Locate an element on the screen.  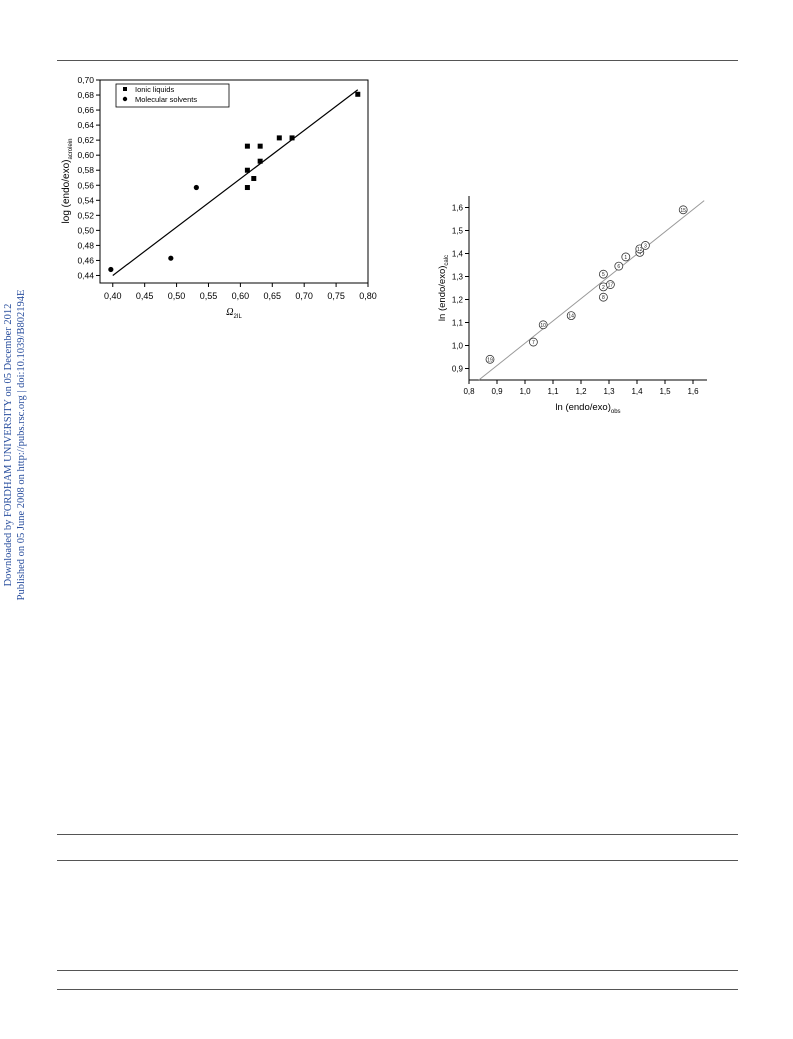
chart2-ytick-label: 1,5 is located at coordinates (458, 231).